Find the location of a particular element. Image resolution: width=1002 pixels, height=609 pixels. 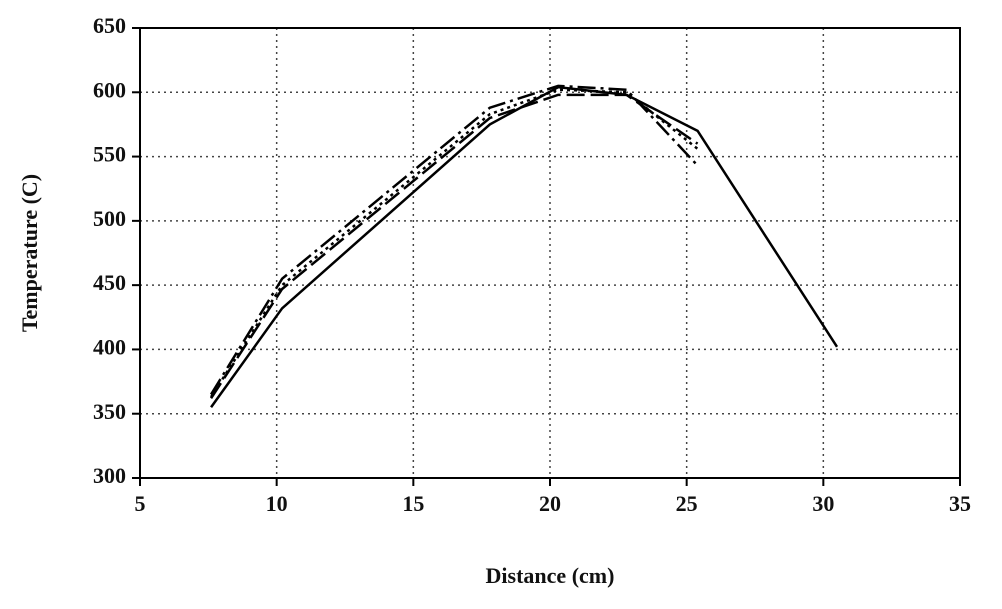

y-tick-label: 650 is located at coordinates (109, 25).